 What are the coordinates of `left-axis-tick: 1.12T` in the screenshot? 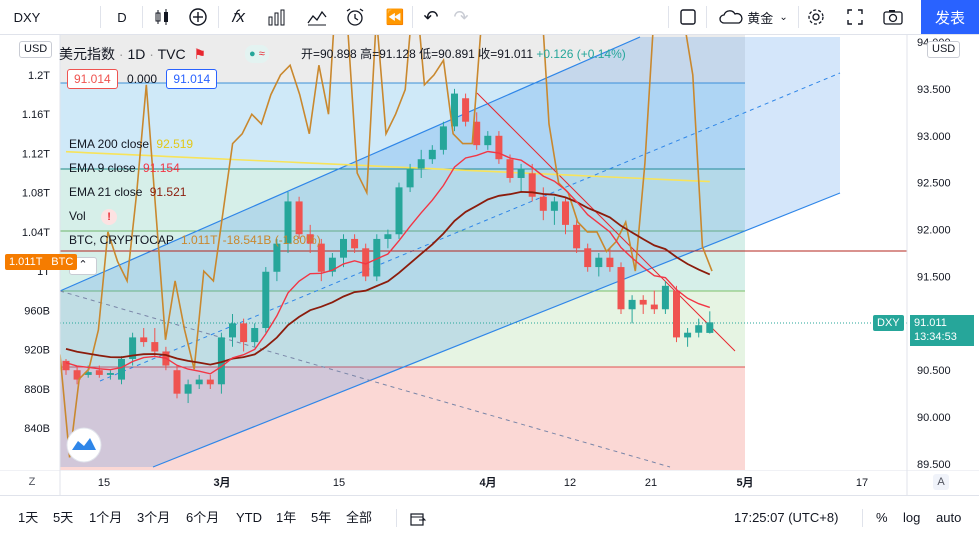 It's located at (36, 154).